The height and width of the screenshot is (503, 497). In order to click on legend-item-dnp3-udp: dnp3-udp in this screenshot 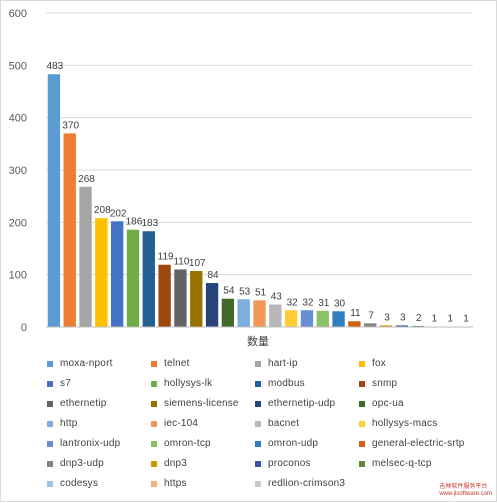, I will do `click(99, 463)`.